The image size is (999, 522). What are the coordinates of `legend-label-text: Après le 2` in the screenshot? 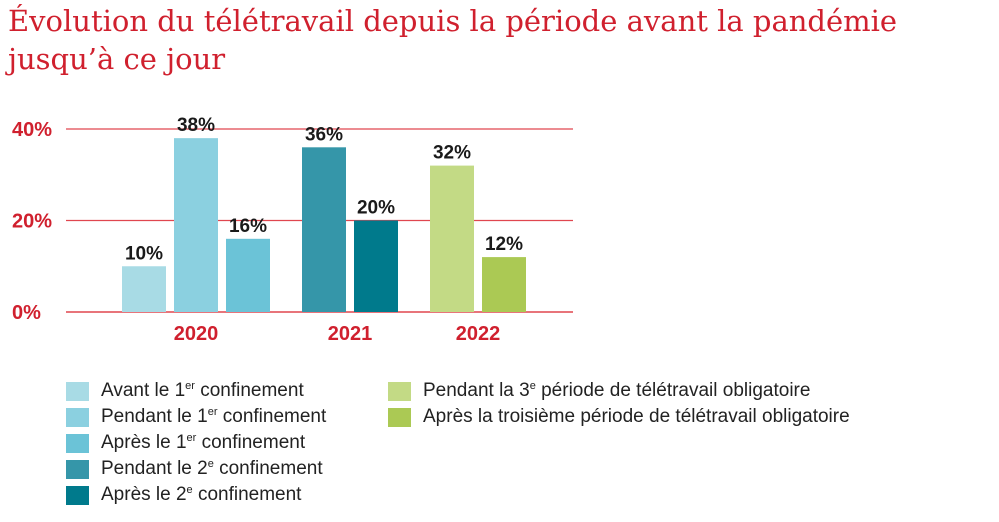 It's located at (144, 494).